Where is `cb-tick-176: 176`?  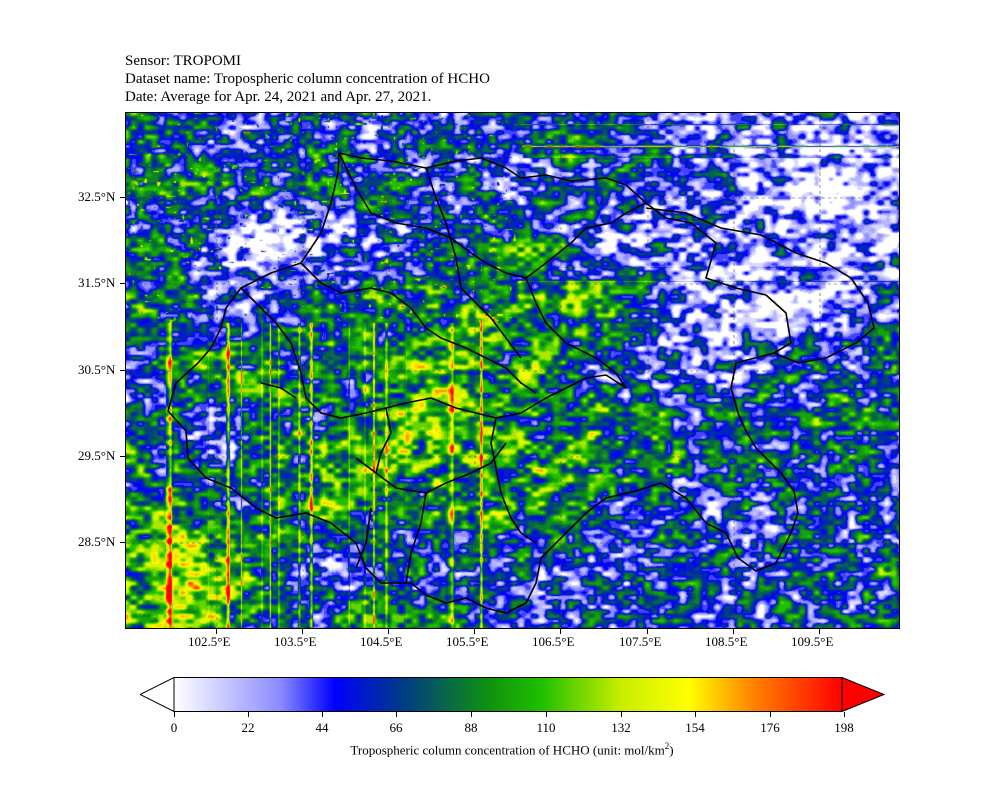
cb-tick-176: 176 is located at coordinates (770, 727).